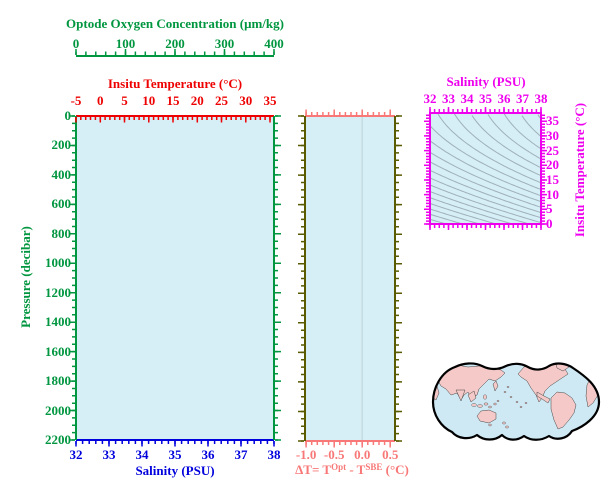 The image size is (609, 497). What do you see at coordinates (374, 467) in the screenshot?
I see `delta-t-title-superscript: SBE` at bounding box center [374, 467].